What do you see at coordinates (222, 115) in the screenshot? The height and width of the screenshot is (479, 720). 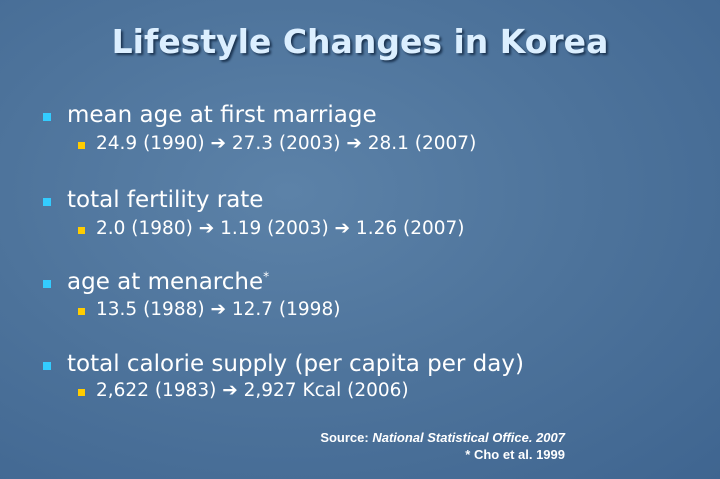 I see `bullet-label: mean age at first marriage` at bounding box center [222, 115].